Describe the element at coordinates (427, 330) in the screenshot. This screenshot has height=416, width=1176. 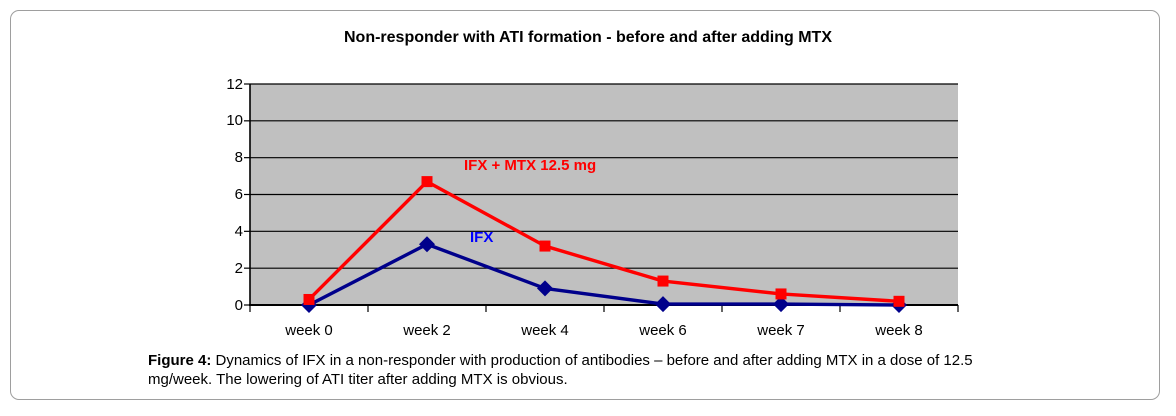
I see `x-axis-category-label: week 2` at that location.